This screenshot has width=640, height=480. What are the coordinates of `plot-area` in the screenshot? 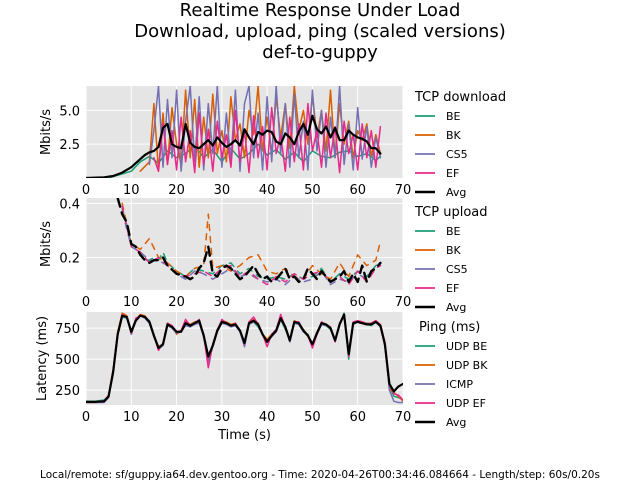 It's located at (244, 358).